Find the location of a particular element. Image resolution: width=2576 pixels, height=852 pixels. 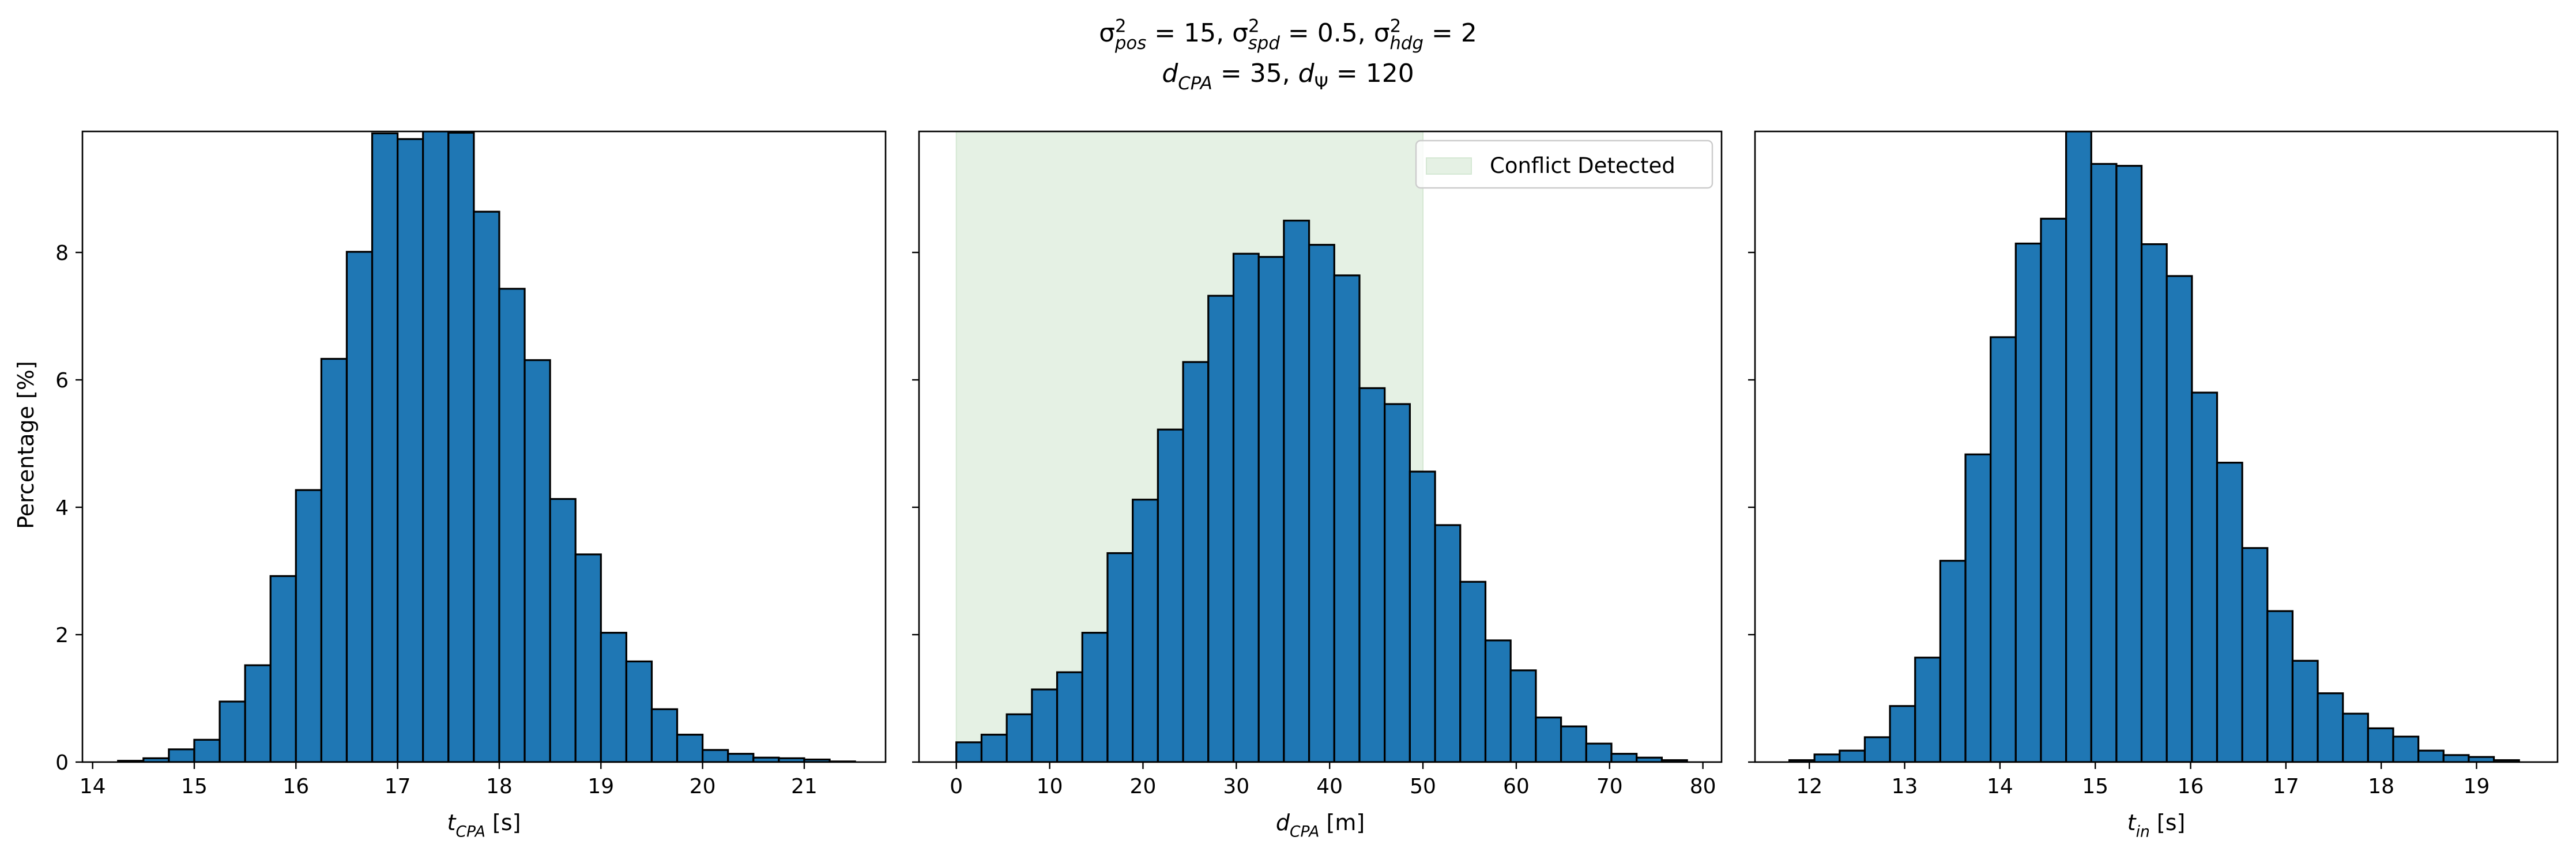

figure-title-line-2: dCPA = 35, dΨ = 120 is located at coordinates (1288, 76).